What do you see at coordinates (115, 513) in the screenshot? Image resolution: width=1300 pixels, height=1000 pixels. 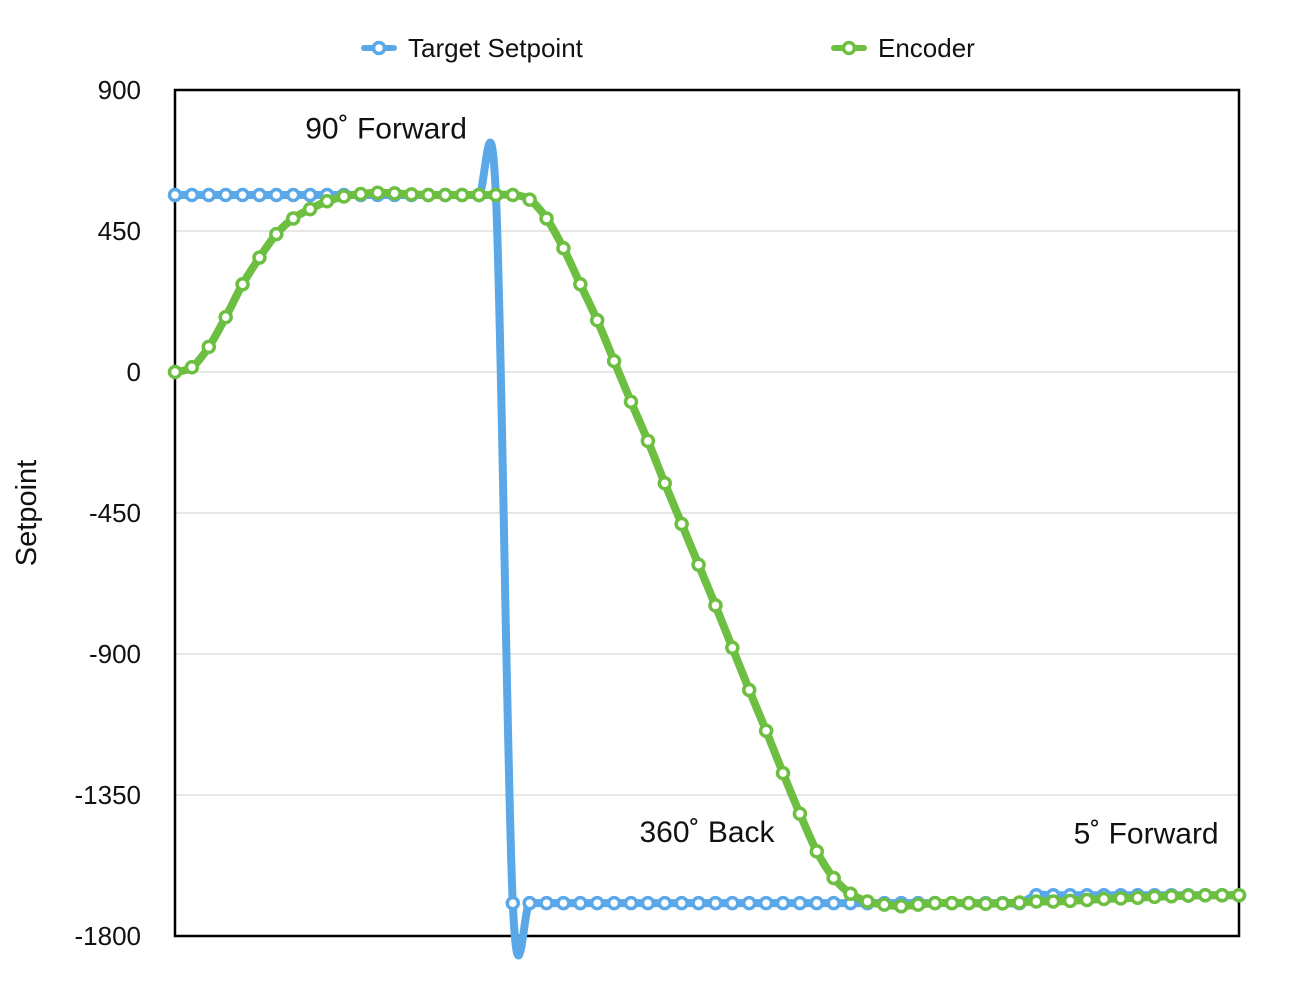 I see `y-tick-label-3: -450` at bounding box center [115, 513].